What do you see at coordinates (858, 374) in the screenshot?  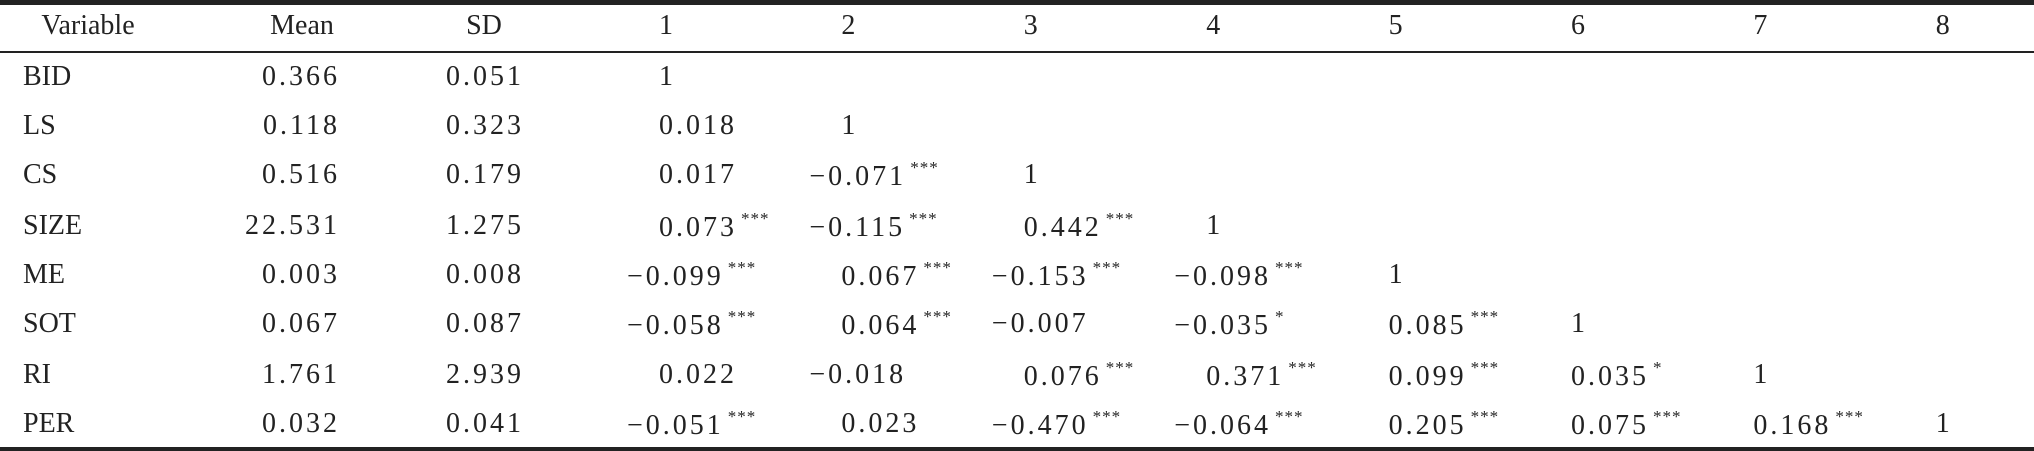 I see `corr-cell: −0.018` at bounding box center [858, 374].